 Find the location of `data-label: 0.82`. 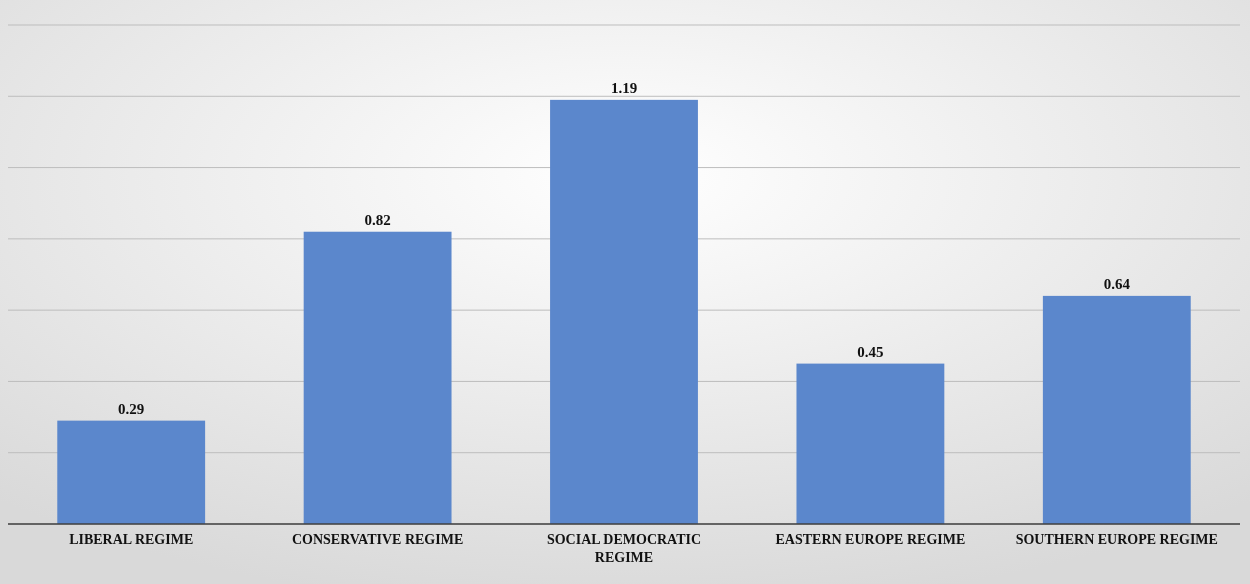

data-label: 0.82 is located at coordinates (377, 219).